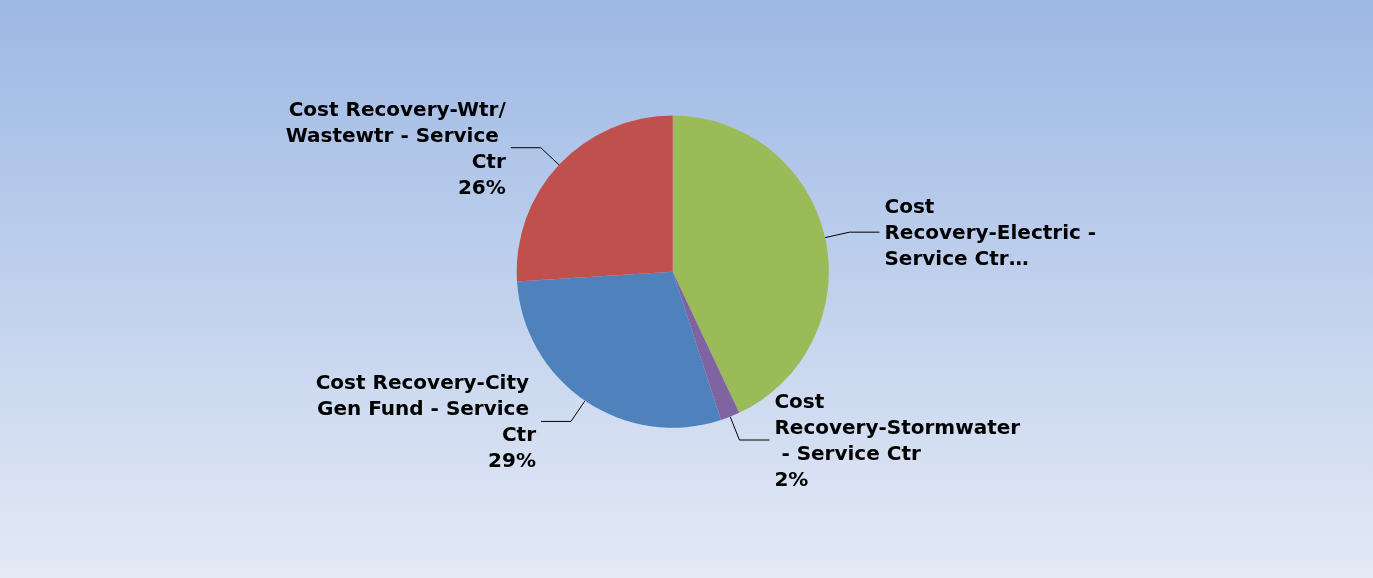 The height and width of the screenshot is (578, 1373). What do you see at coordinates (396, 134) in the screenshot?
I see `slice-label: Cost Recovery-Wtr/Wastewtr - Service Ctr` at bounding box center [396, 134].